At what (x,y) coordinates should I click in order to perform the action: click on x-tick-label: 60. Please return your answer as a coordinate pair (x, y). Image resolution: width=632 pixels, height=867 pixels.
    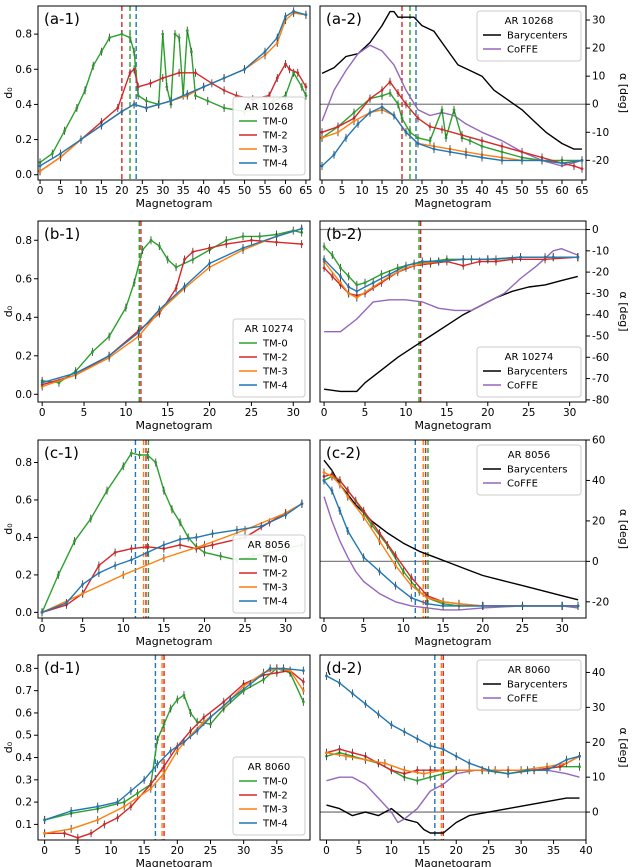
    Looking at the image, I should click on (561, 191).